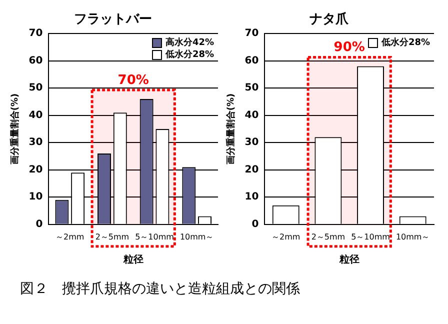  Describe the element at coordinates (113, 20) in the screenshot. I see `chart-title: フラットバー` at that location.